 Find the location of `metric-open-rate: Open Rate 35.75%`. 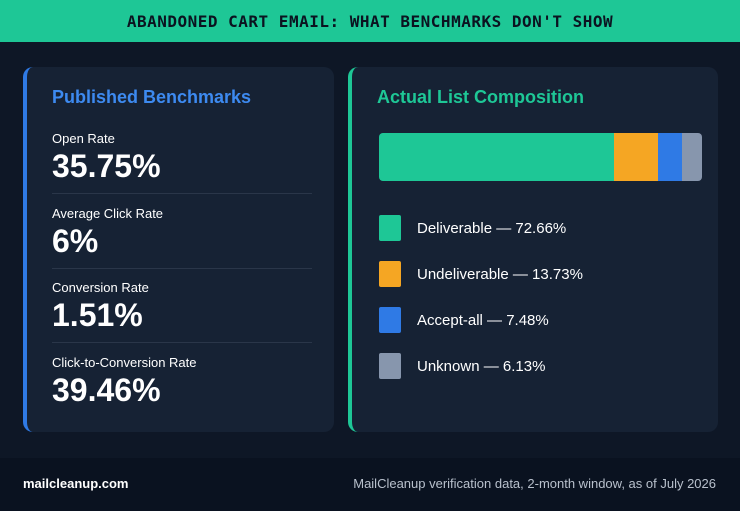

metric-open-rate: Open Rate 35.75% is located at coordinates (182, 158).